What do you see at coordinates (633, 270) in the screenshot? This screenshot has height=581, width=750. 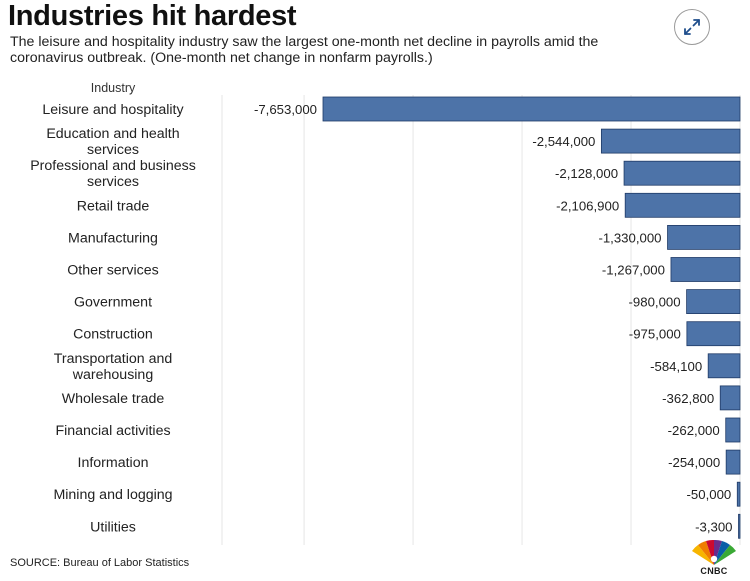 I see `data-label: -1,267,000` at bounding box center [633, 270].